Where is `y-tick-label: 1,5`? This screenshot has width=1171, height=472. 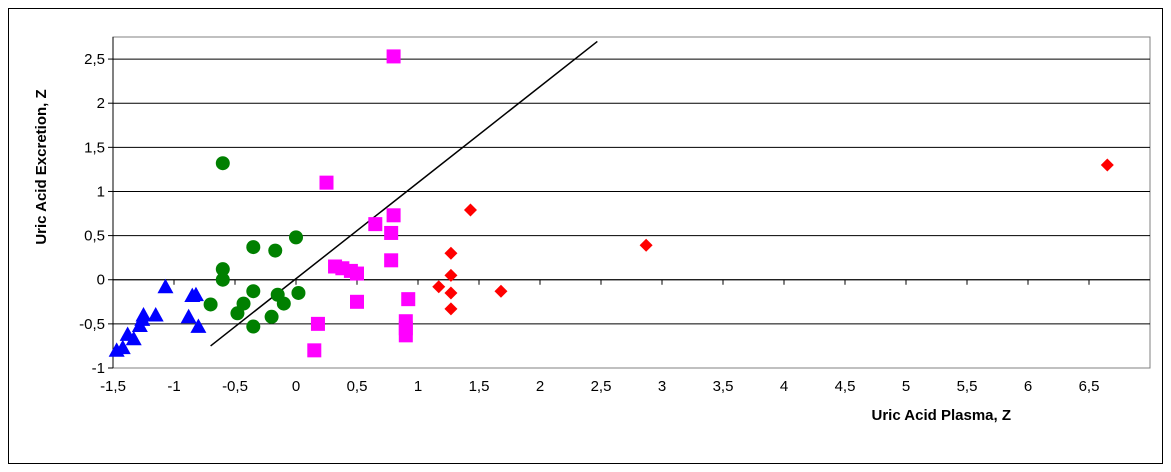
y-tick-label: 1,5 is located at coordinates (94, 147).